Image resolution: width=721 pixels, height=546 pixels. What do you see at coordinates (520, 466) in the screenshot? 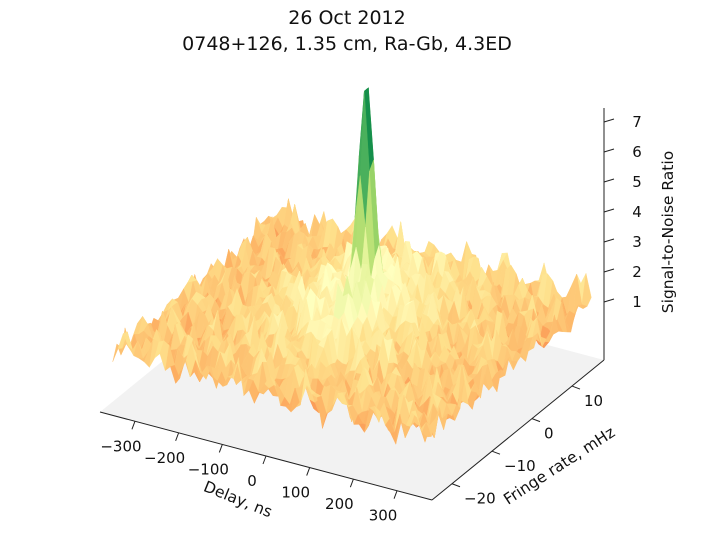
I see `y-tick-label: −10` at bounding box center [520, 466].